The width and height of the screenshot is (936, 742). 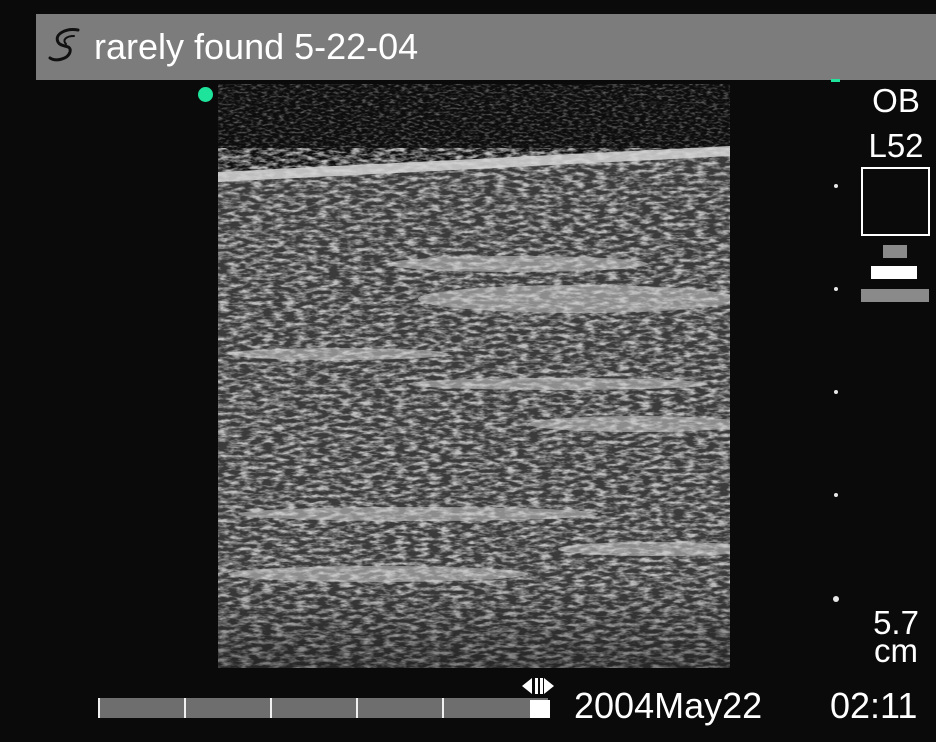 I want to click on exam-time: 02:11, so click(x=874, y=705).